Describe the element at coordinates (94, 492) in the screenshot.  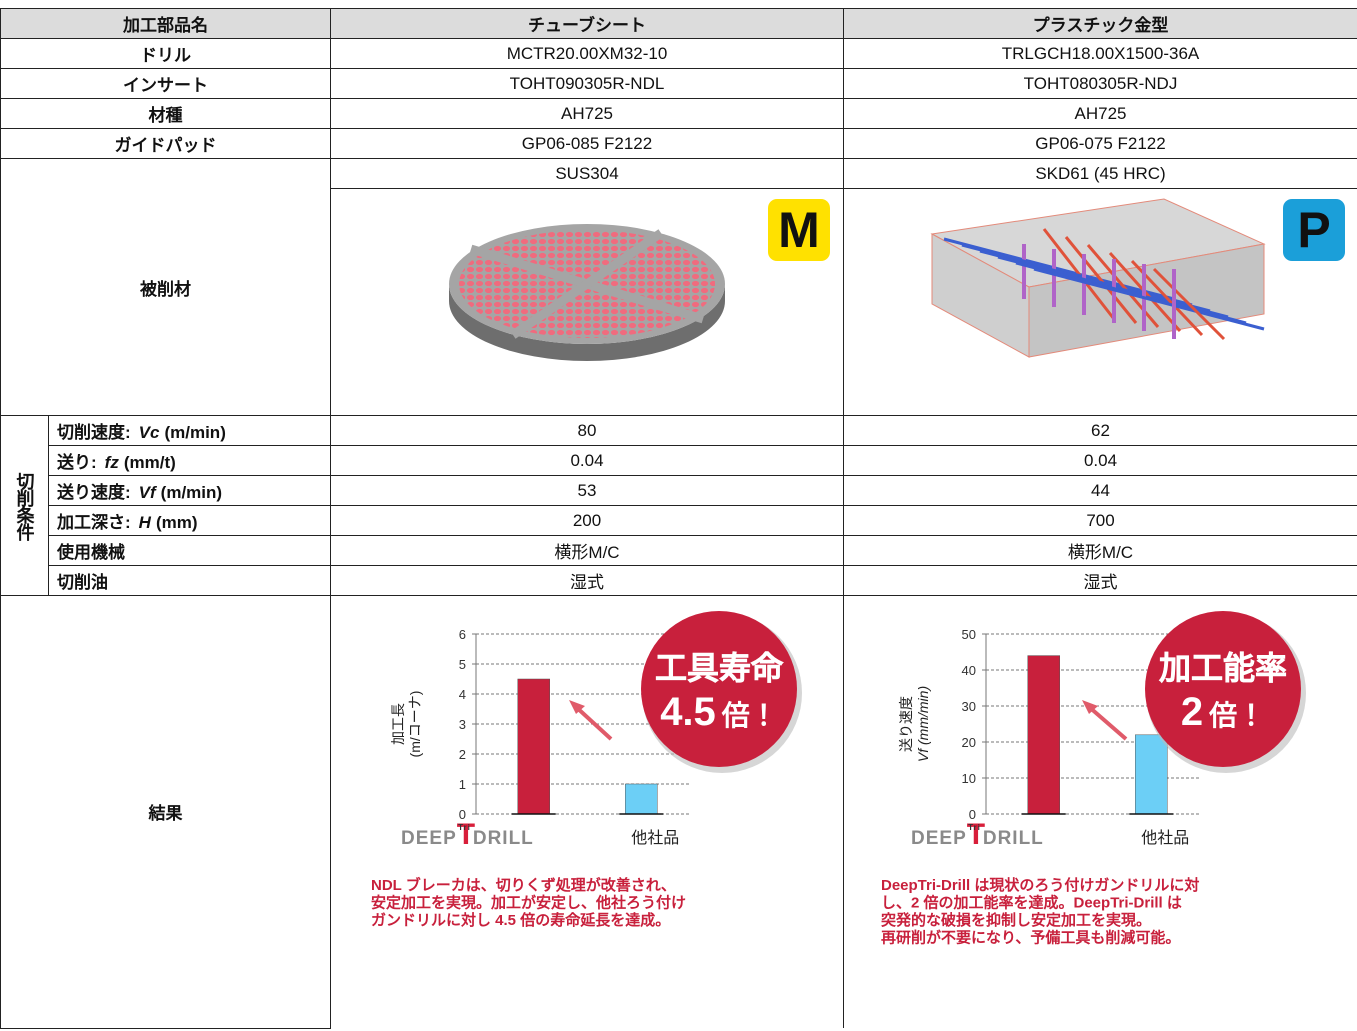
I see `condition-label: 送り速度:` at that location.